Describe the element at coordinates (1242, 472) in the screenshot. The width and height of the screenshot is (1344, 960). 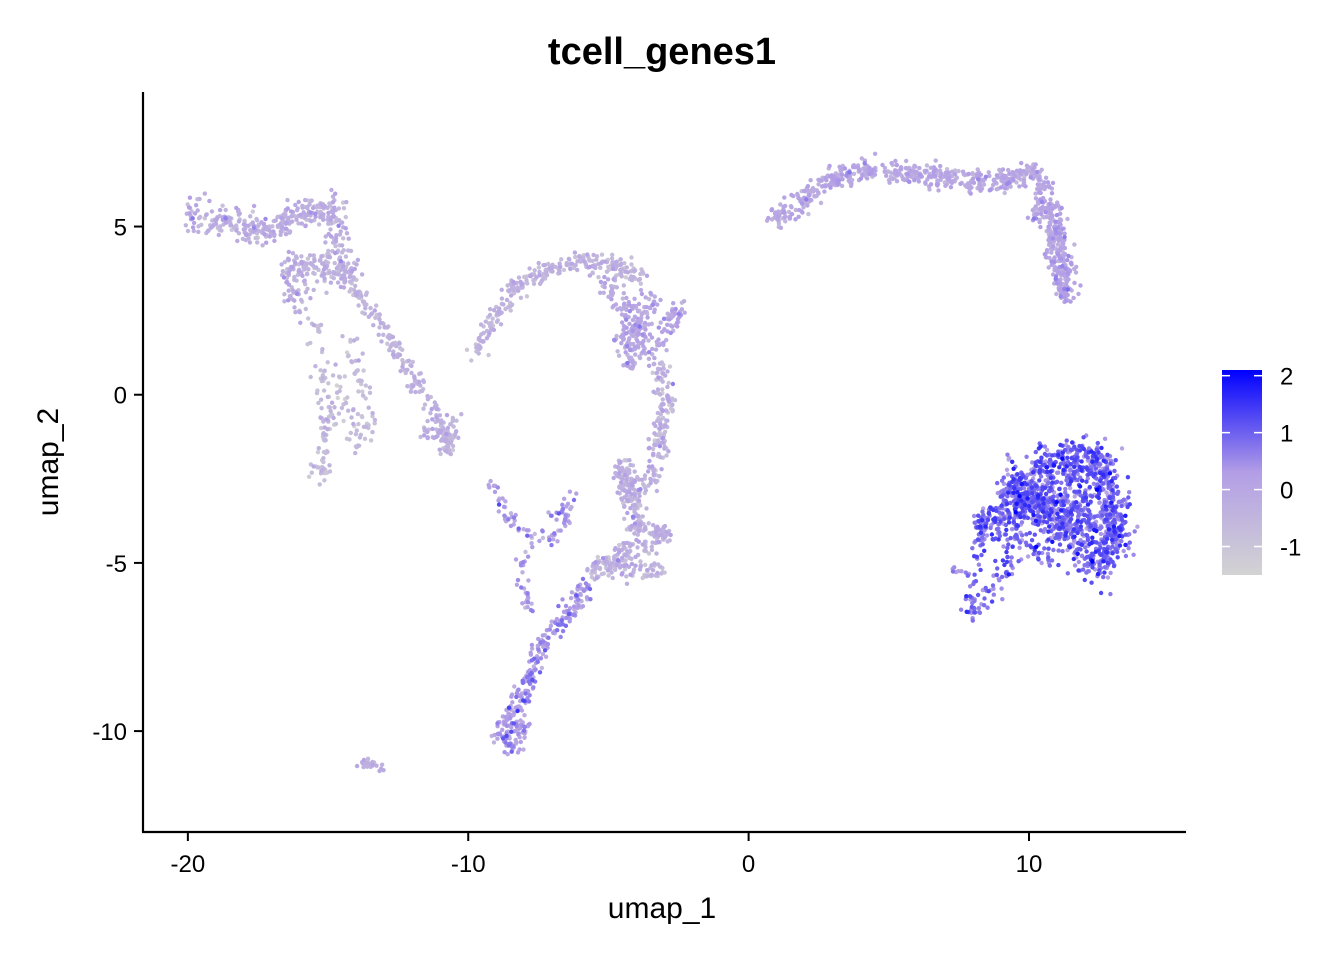
I see `colorbar-gradient` at that location.